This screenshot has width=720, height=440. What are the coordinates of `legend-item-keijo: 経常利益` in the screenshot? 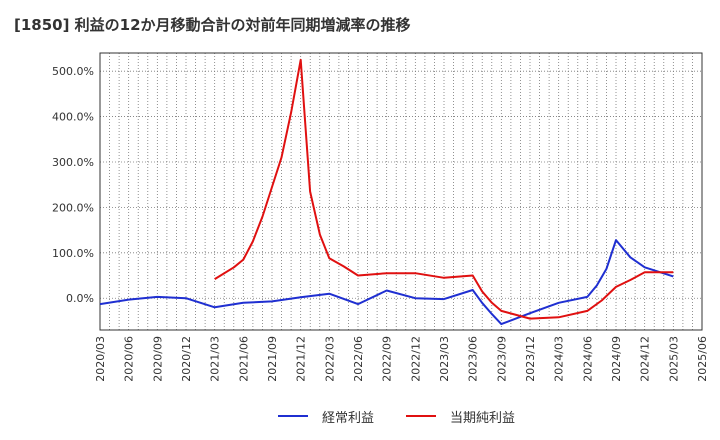 It's located at (326, 416).